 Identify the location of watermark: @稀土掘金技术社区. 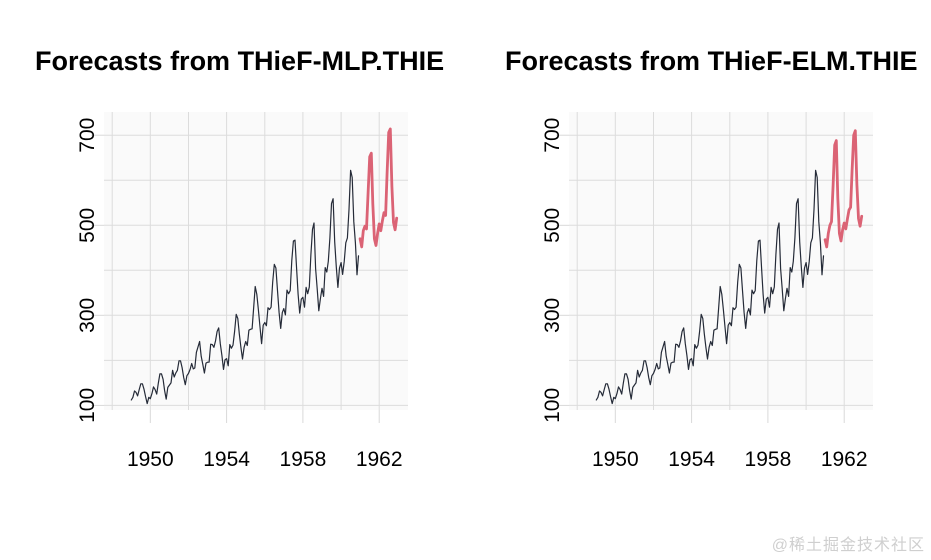
(848, 545).